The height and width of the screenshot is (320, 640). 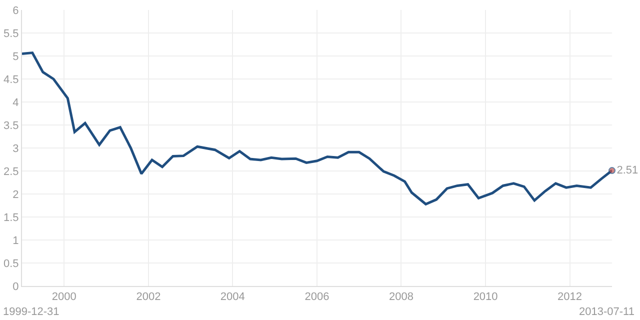 What do you see at coordinates (627, 170) in the screenshot?
I see `data-label: 2.51` at bounding box center [627, 170].